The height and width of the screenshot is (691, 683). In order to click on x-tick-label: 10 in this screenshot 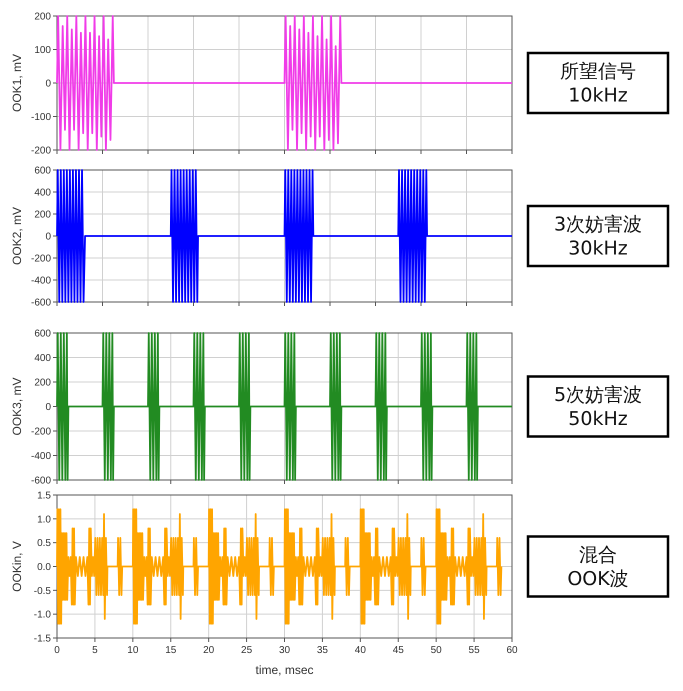, I will do `click(133, 650)`.